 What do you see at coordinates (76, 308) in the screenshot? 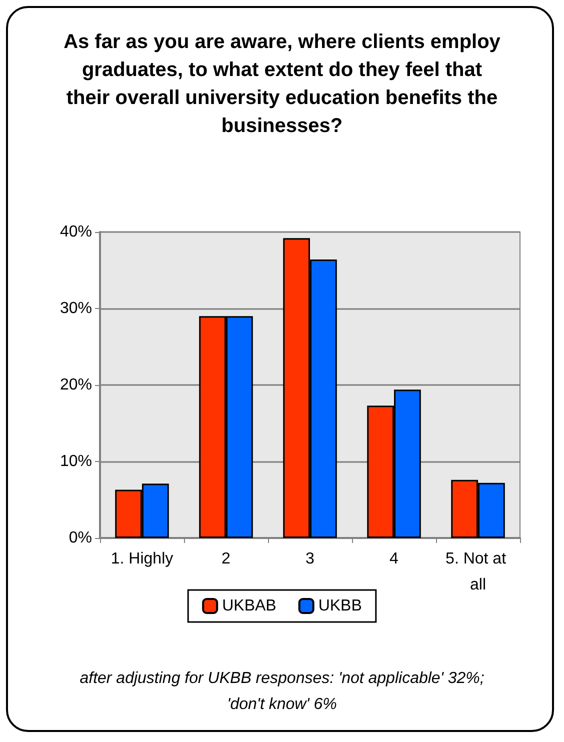
I see `y-tick-label: 30%` at bounding box center [76, 308].